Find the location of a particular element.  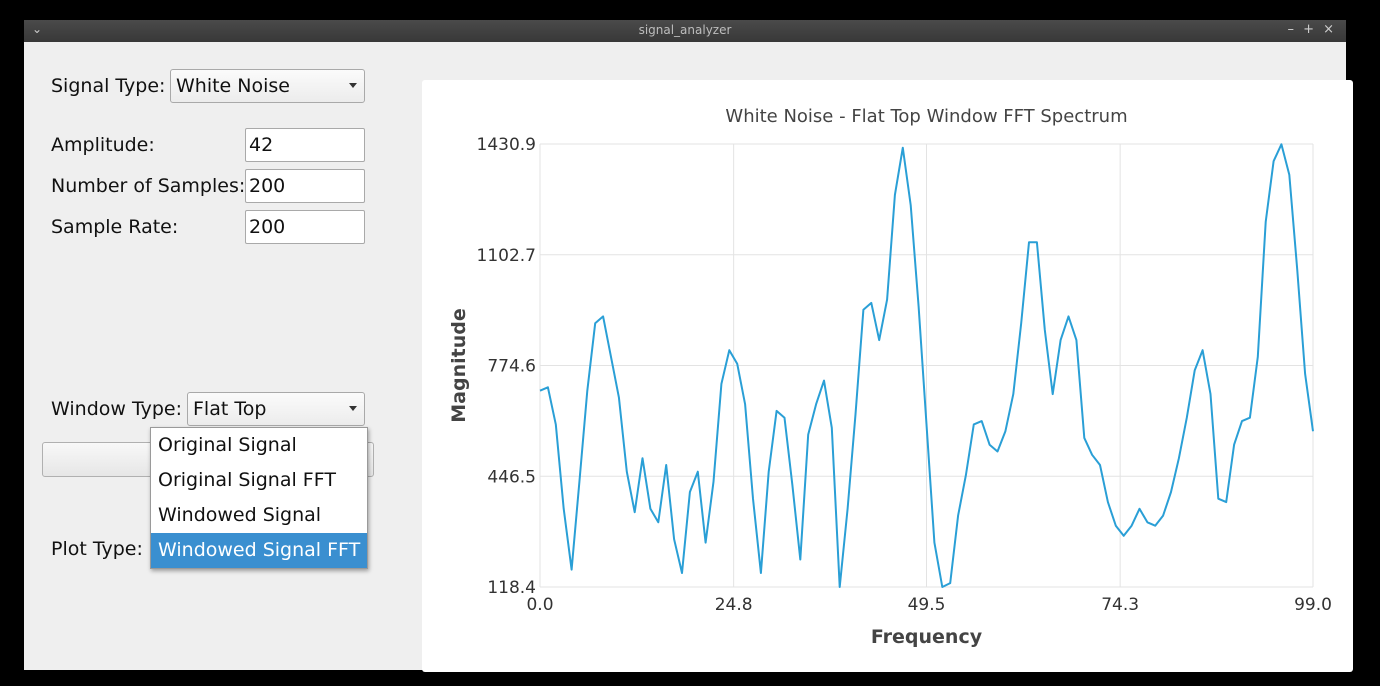

sample-rate-input: 200 is located at coordinates (305, 227).